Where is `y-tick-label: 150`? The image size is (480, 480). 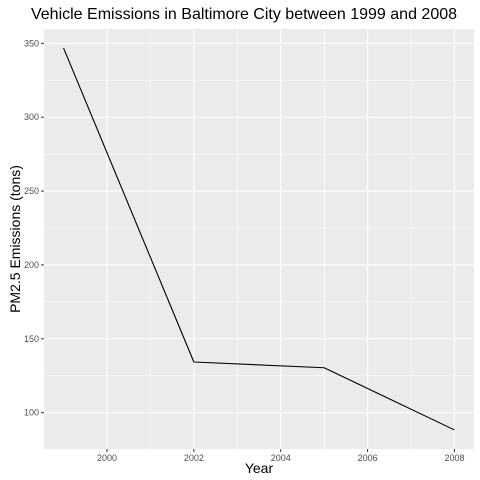
y-tick-label: 150 is located at coordinates (31, 339).